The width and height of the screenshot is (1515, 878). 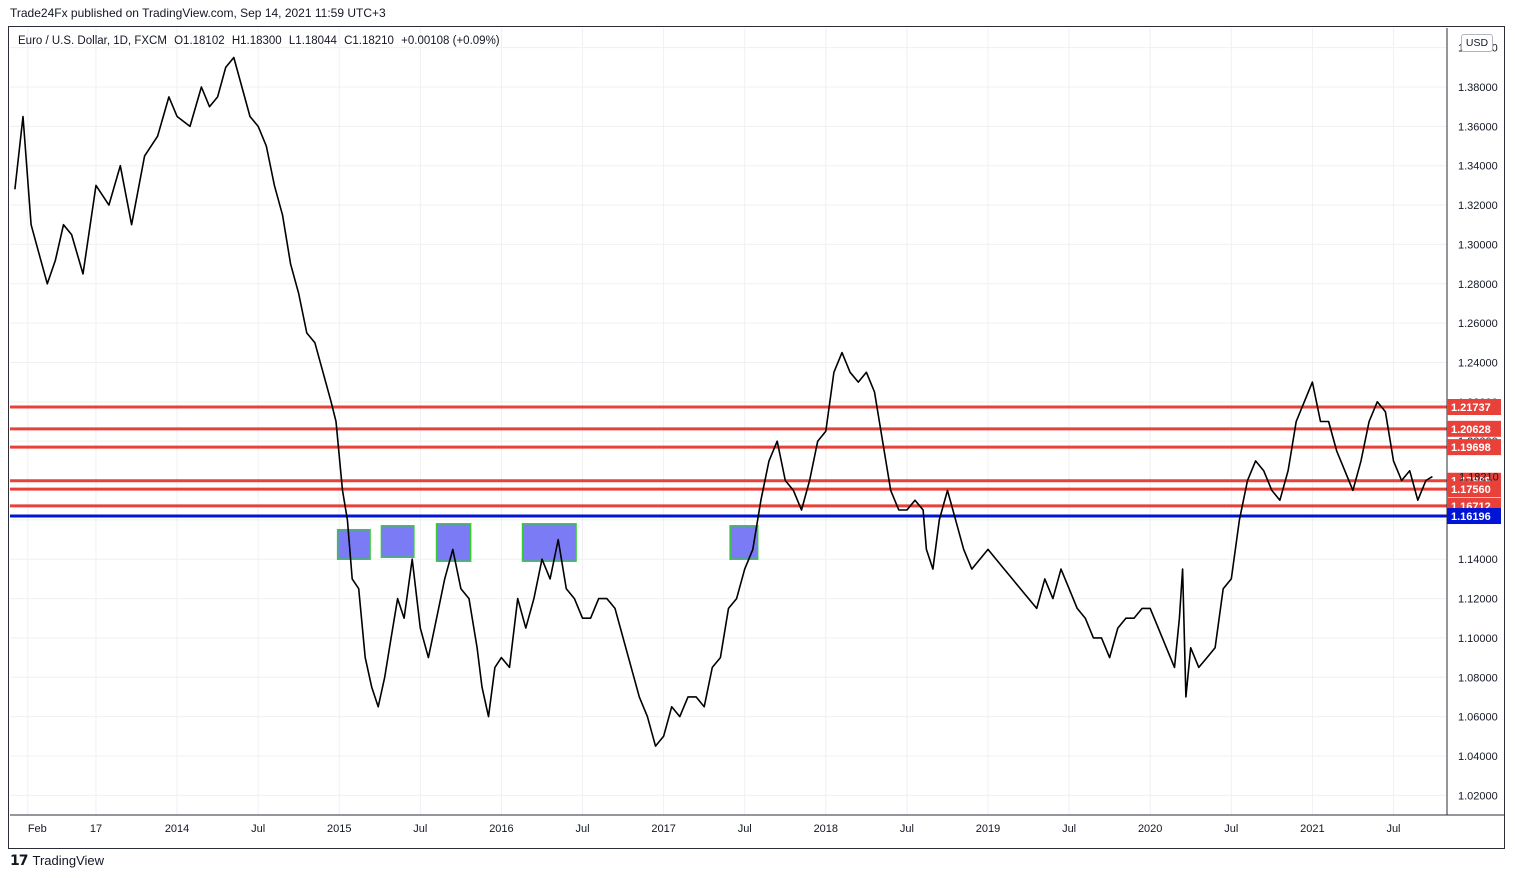 I want to click on y-tick-label: 1.36000, so click(x=1478, y=127).